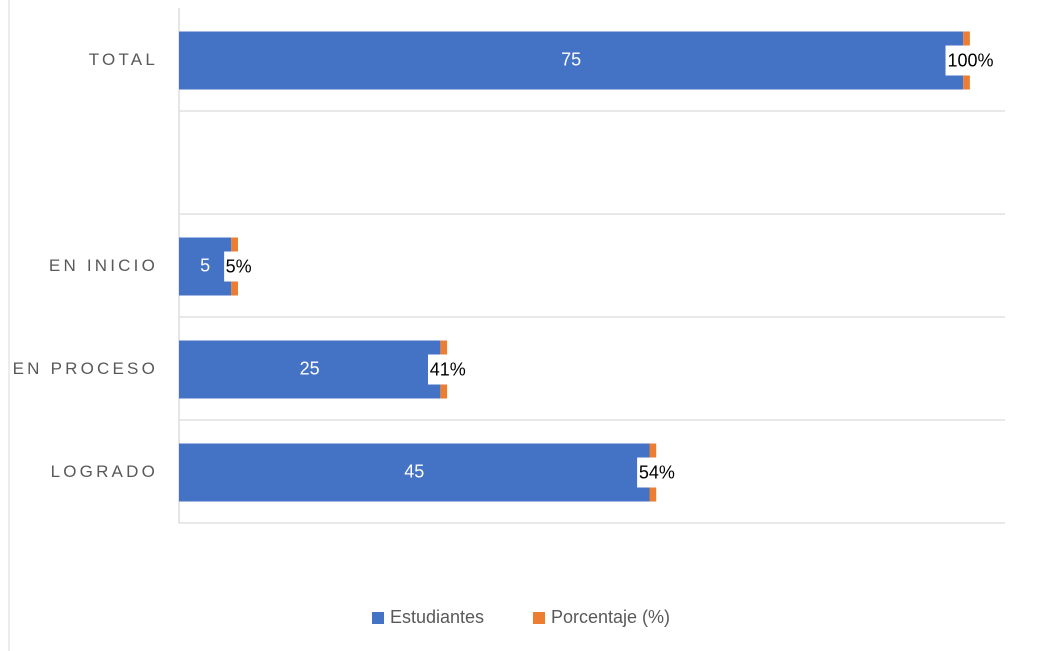  I want to click on data-label-estudiantes: 75, so click(571, 59).